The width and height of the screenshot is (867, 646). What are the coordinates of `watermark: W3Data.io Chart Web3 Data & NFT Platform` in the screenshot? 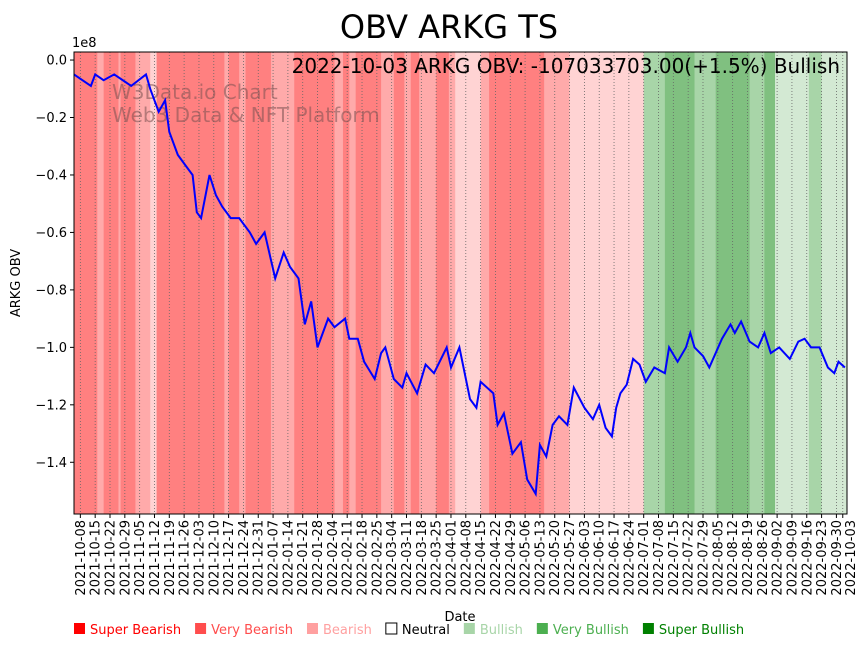 It's located at (246, 103).